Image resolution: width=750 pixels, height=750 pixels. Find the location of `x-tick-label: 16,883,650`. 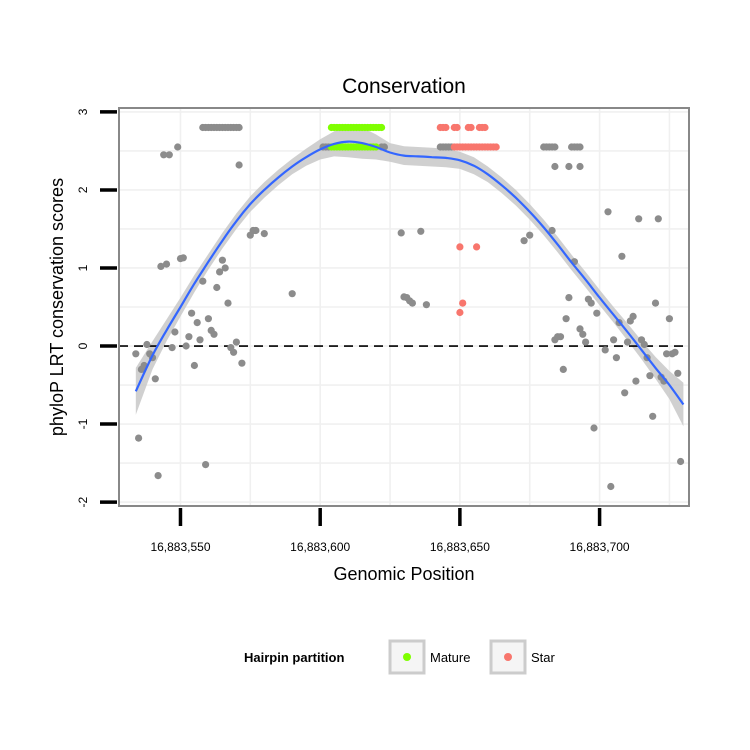

x-tick-label: 16,883,650 is located at coordinates (460, 547).